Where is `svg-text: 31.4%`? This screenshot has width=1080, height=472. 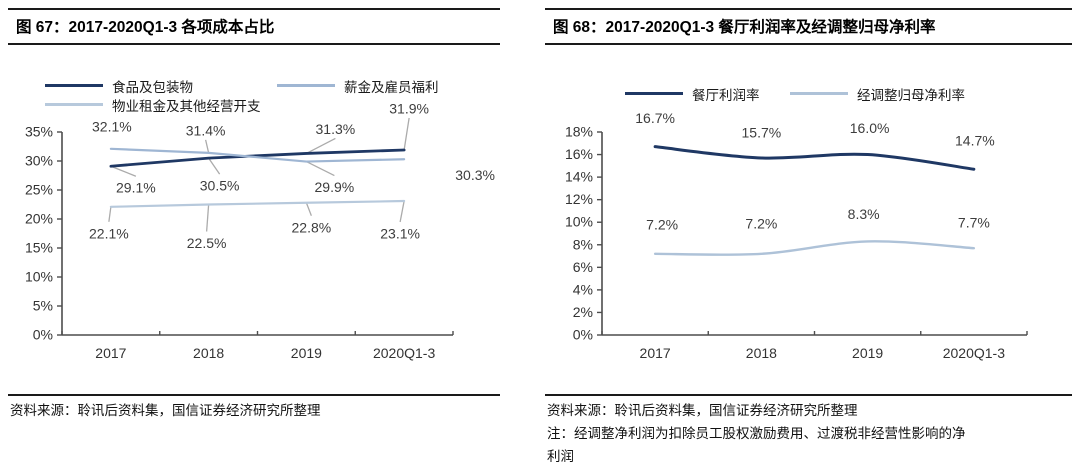
svg-text: 31.4% is located at coordinates (206, 130).